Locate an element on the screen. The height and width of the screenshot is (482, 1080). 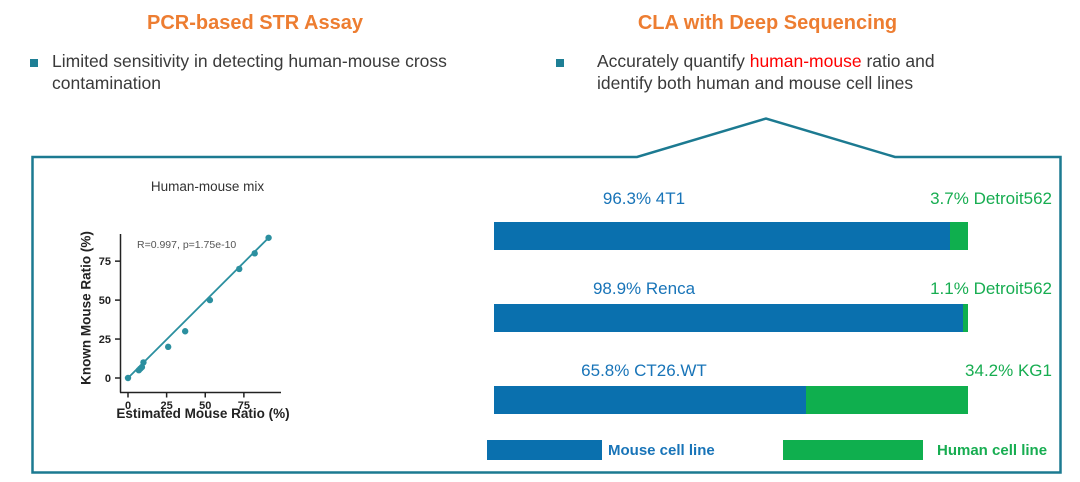
human-percentage-label: 3.7% Detroit562 is located at coordinates (991, 198).